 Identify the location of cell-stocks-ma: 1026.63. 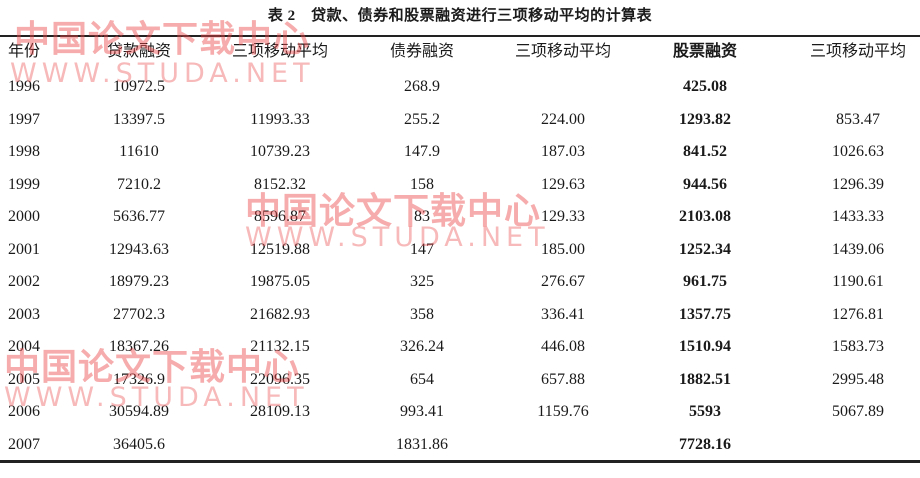
(858, 151).